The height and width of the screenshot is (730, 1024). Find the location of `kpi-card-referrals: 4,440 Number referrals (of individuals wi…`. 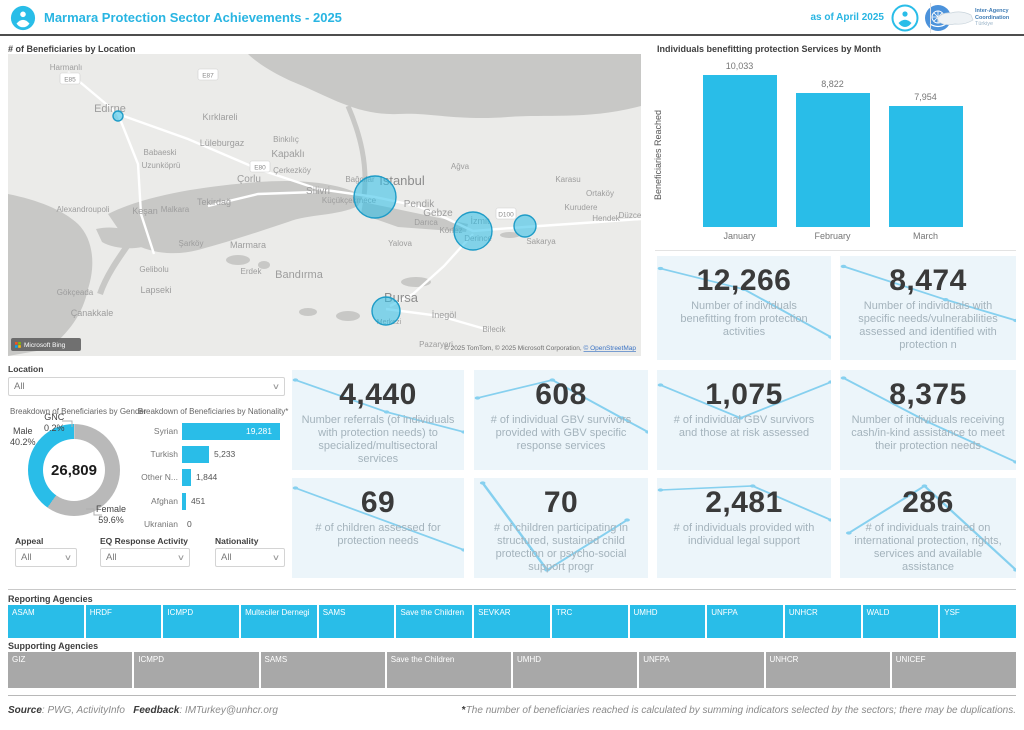

kpi-card-referrals: 4,440 Number referrals (of individuals wi… is located at coordinates (378, 420).